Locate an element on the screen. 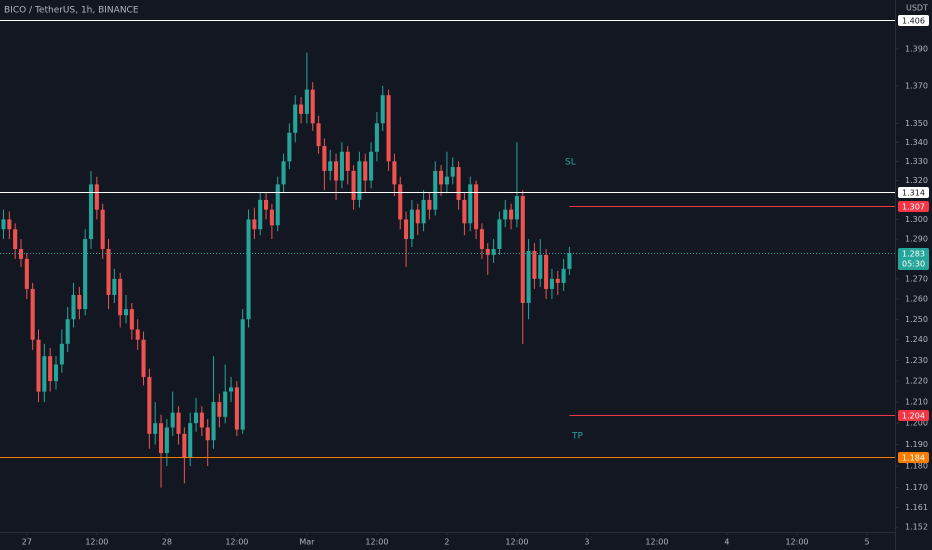 The image size is (932, 550). x-tick-label: 3 is located at coordinates (586, 542).